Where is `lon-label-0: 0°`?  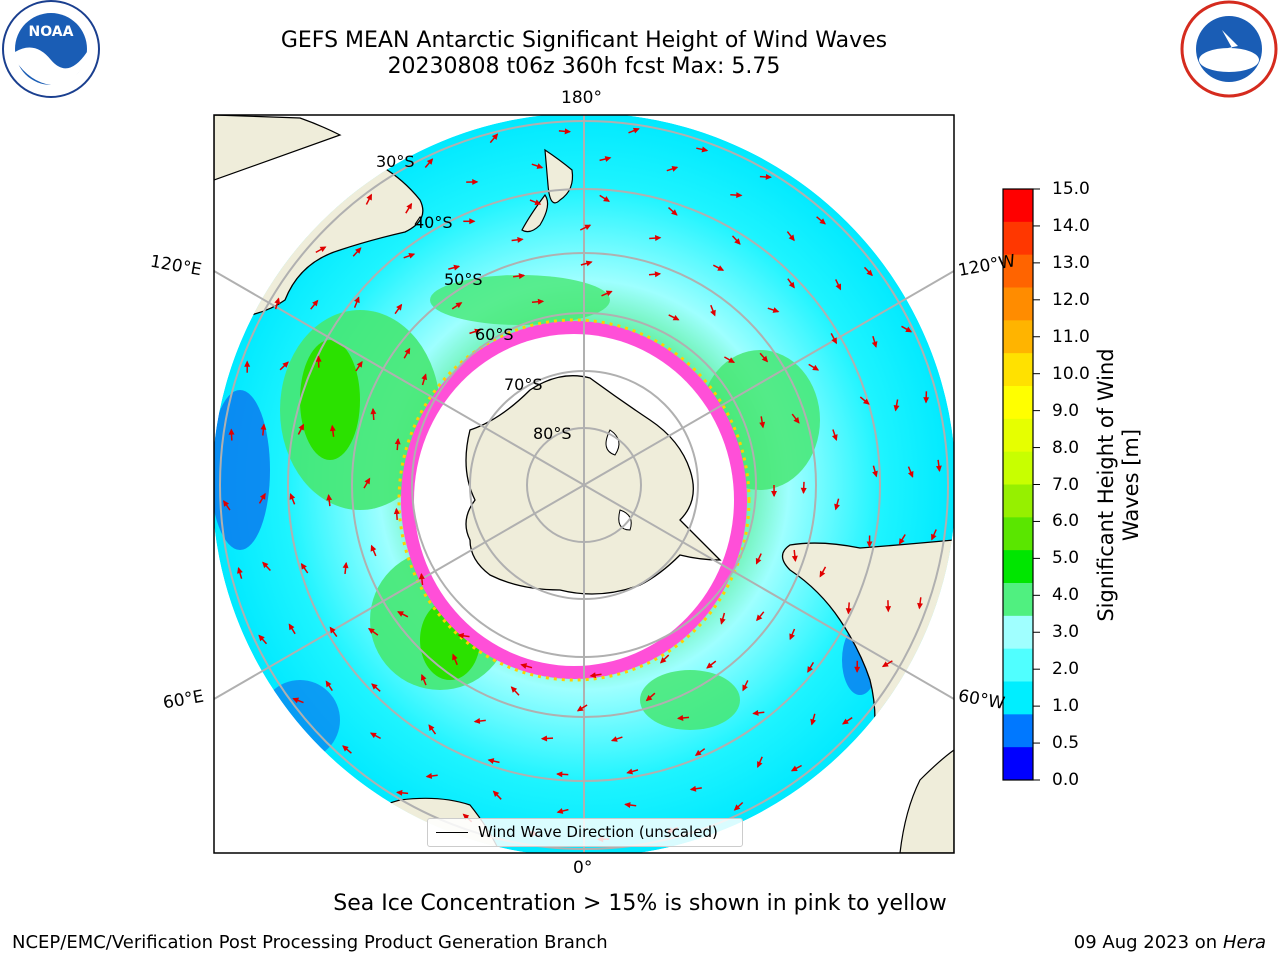 lon-label-0: 0° is located at coordinates (583, 868).